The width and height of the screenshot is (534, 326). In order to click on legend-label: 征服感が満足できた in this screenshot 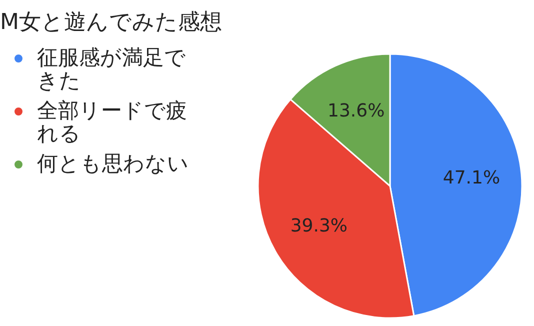, I will do `click(111, 69)`.